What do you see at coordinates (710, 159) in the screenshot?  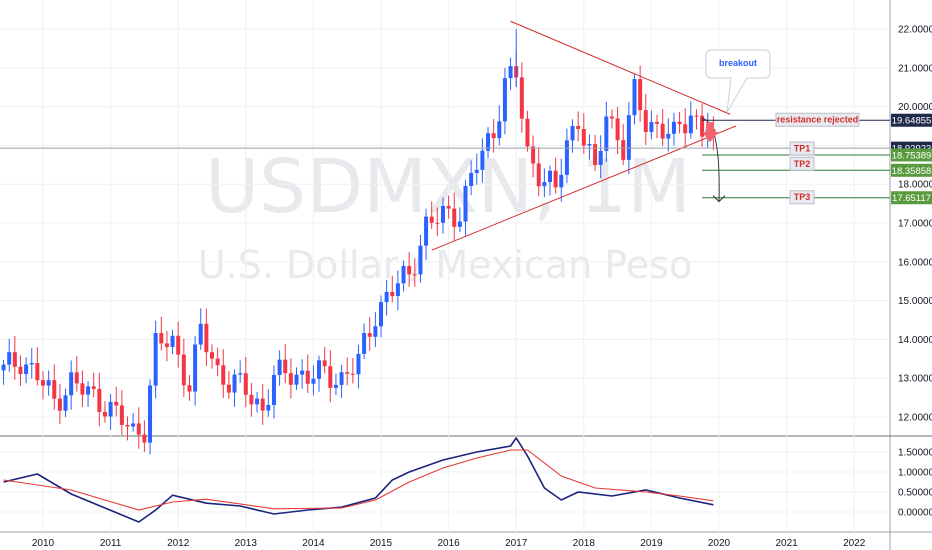 I see `projection-arrow` at bounding box center [710, 159].